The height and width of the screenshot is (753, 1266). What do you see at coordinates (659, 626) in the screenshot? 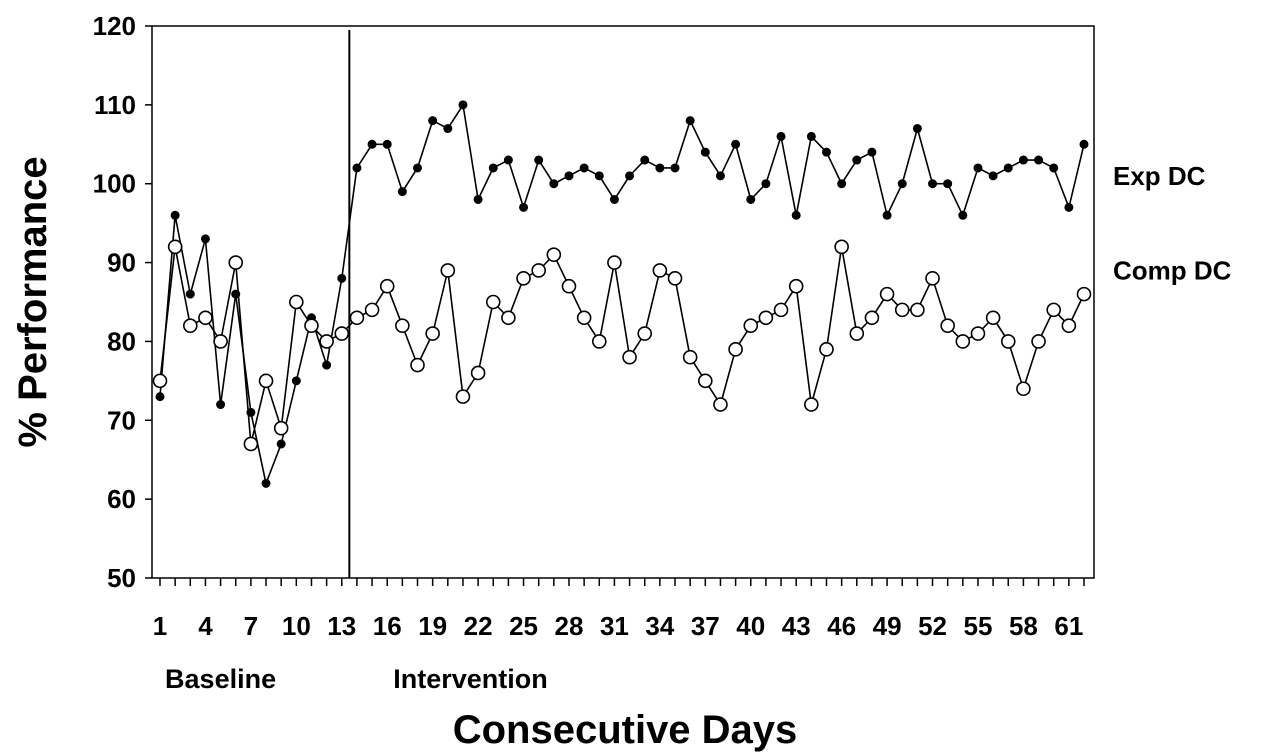
I see `x-tick-label: 34` at bounding box center [659, 626].